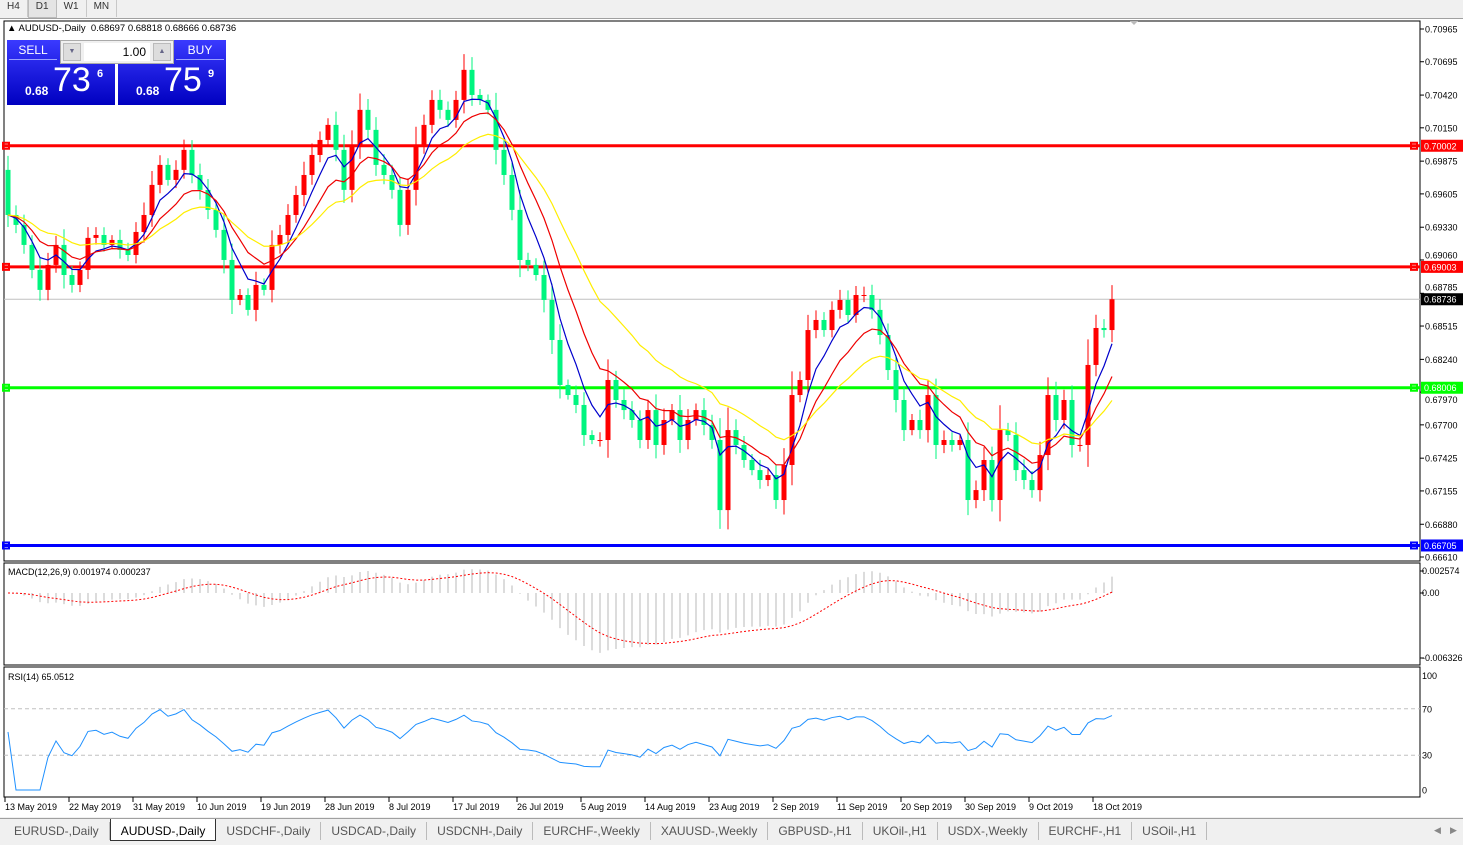 This screenshot has height=845, width=1463. What do you see at coordinates (72, 8) in the screenshot?
I see `timeframe-w1: W1` at bounding box center [72, 8].